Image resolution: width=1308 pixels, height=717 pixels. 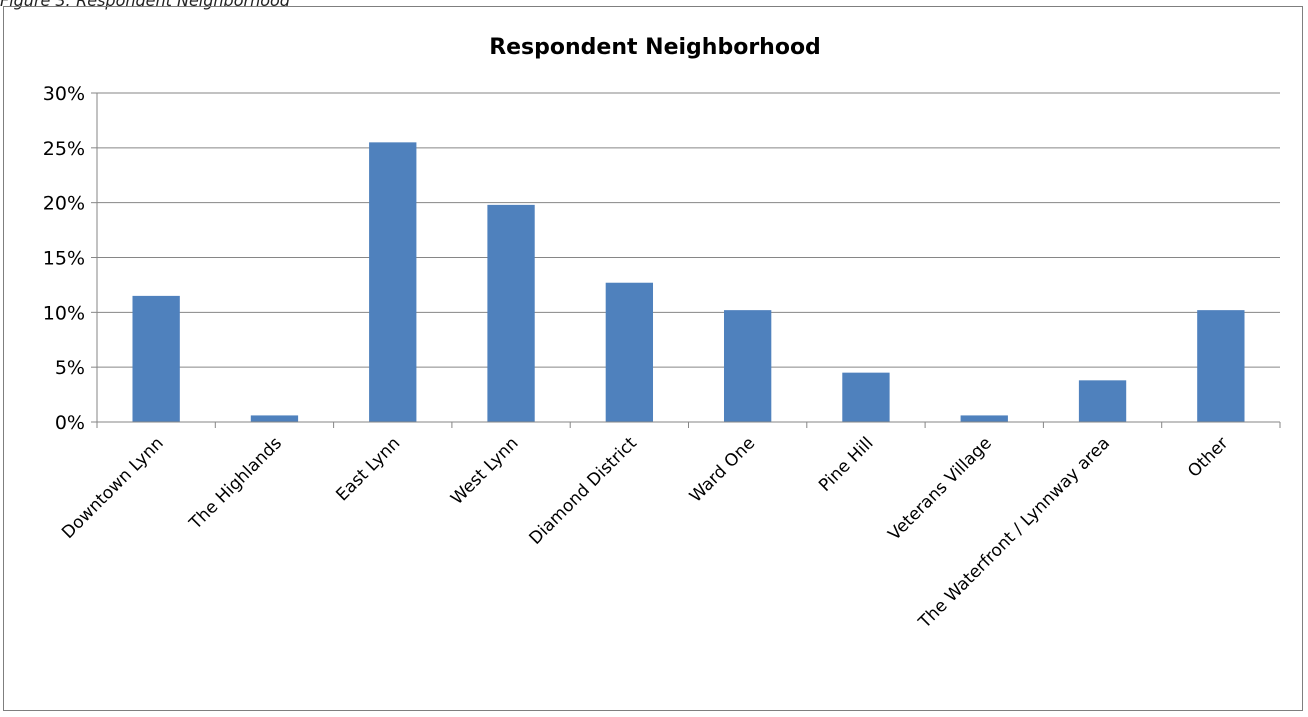 What do you see at coordinates (939, 488) in the screenshot?
I see `x-tick-label-7: Veterans Village` at bounding box center [939, 488].